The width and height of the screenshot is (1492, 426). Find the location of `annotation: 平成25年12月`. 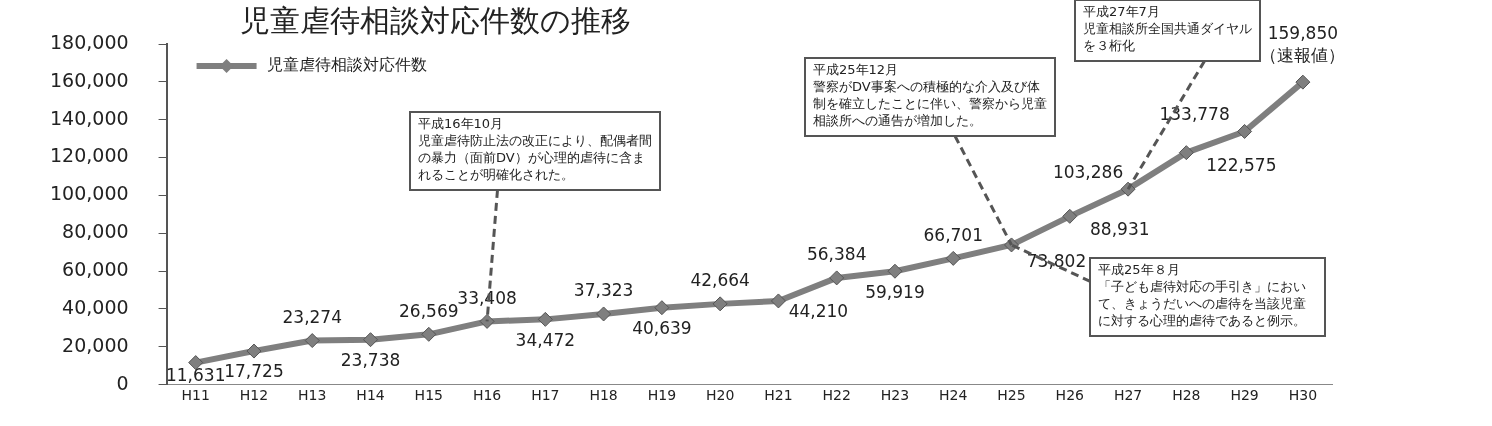

annotation: 平成25年12月 is located at coordinates (856, 69).